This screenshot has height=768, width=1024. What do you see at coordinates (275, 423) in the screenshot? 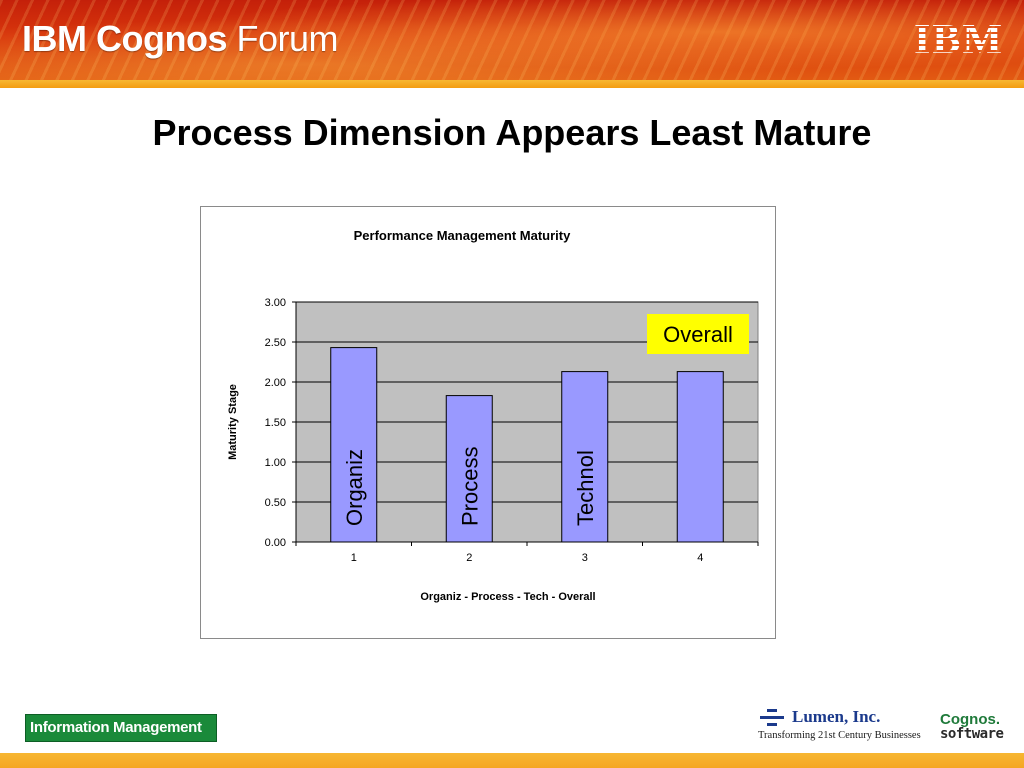
I see `y-tick-label: 1.50` at bounding box center [275, 423].